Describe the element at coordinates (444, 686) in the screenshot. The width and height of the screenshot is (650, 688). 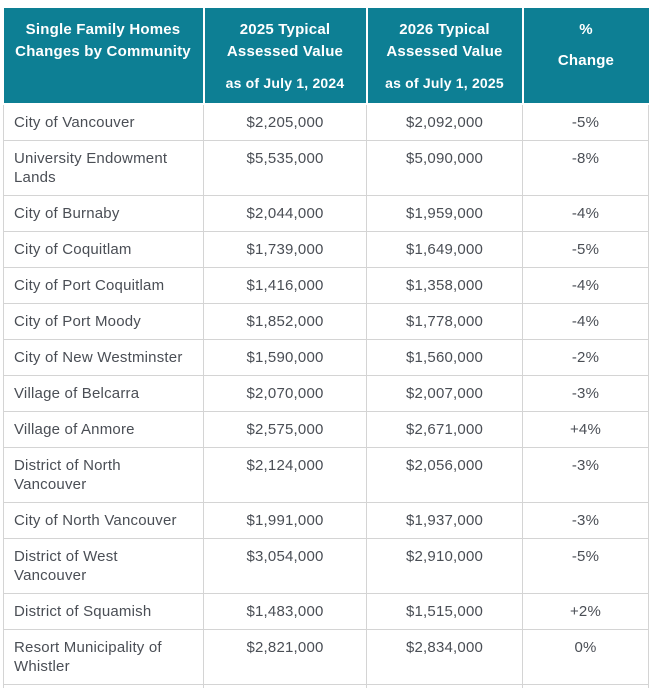
I see `assessed-2026-cell` at that location.